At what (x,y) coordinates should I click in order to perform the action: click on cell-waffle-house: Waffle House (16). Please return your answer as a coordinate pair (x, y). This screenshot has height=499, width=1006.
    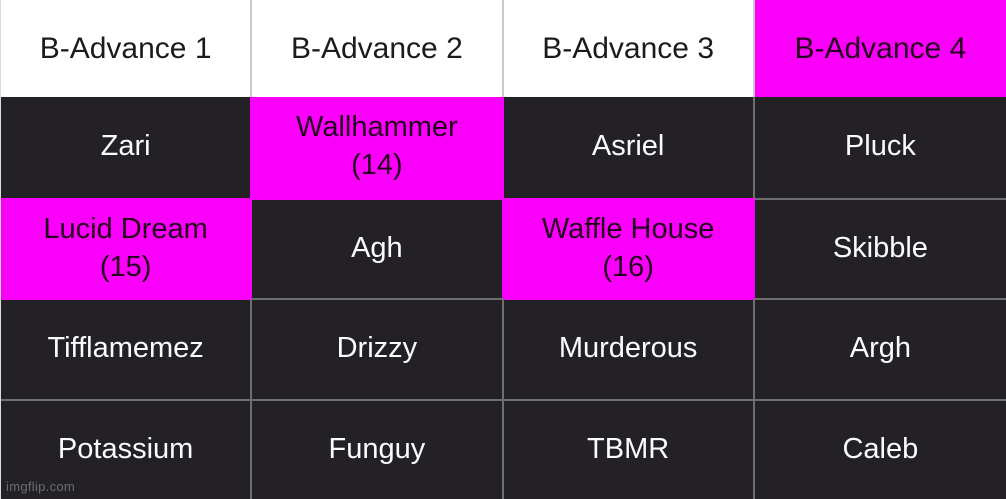
    Looking at the image, I should click on (629, 247).